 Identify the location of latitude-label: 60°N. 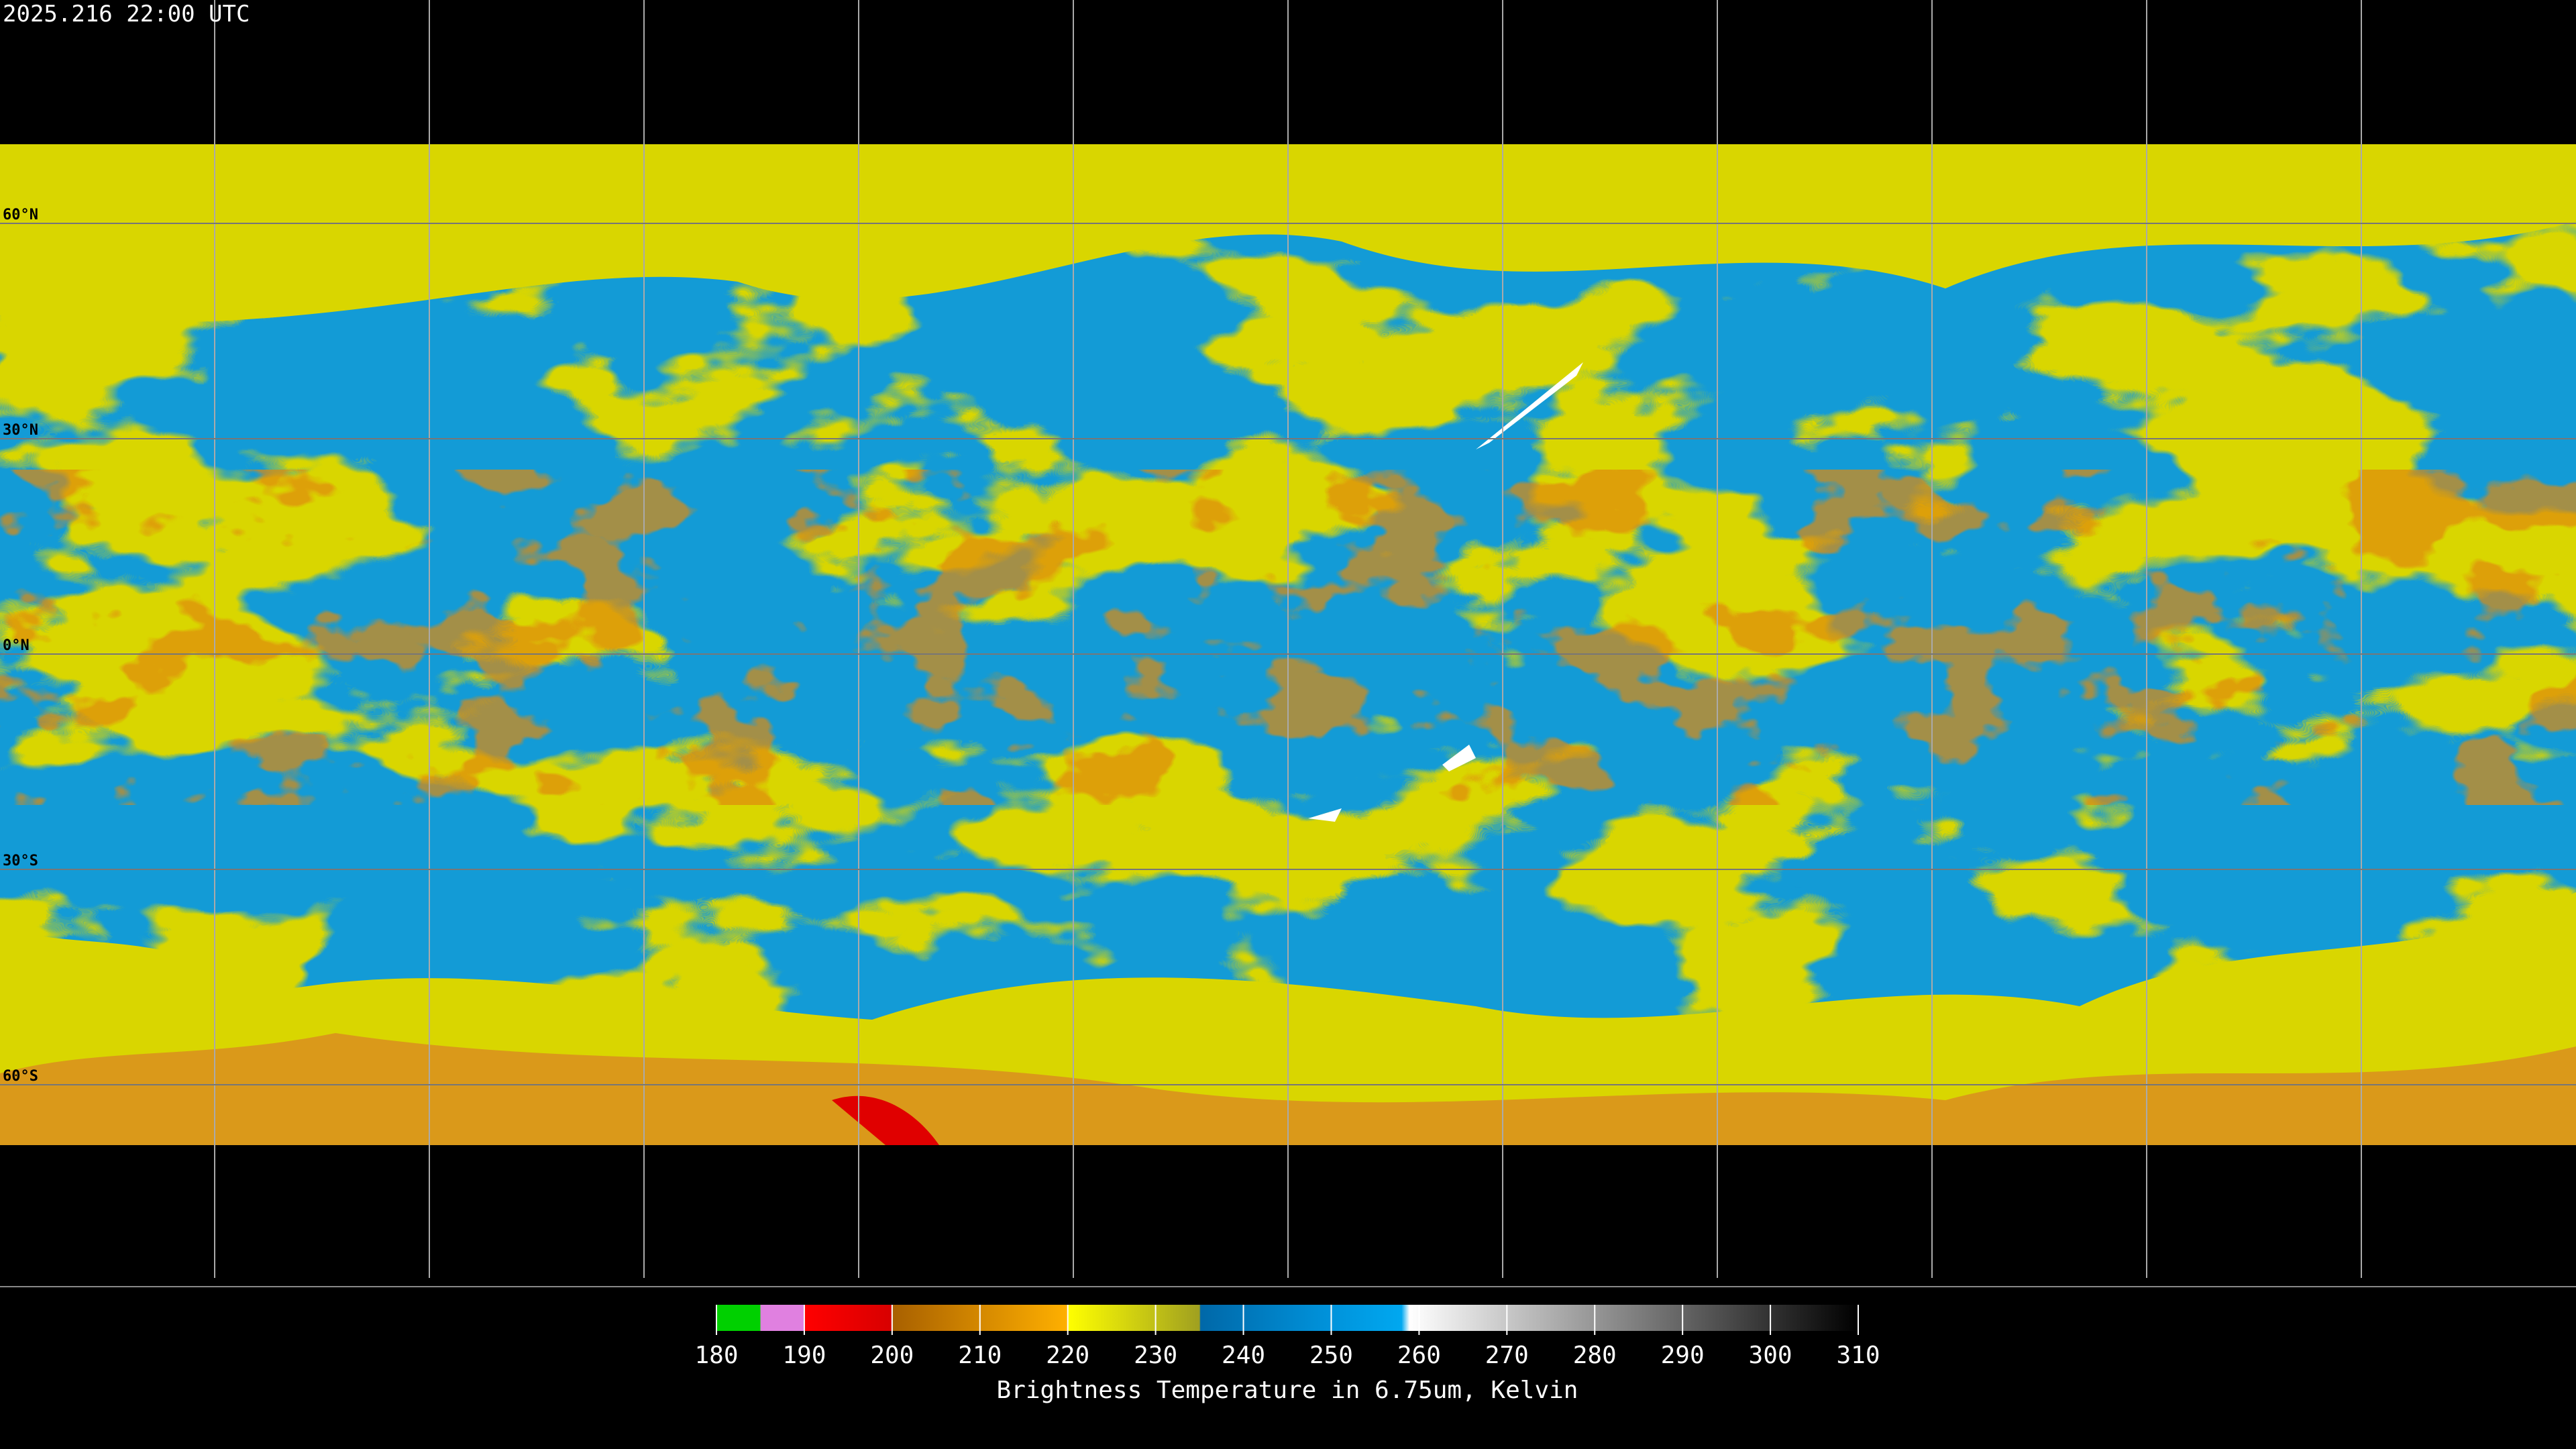
(20, 215).